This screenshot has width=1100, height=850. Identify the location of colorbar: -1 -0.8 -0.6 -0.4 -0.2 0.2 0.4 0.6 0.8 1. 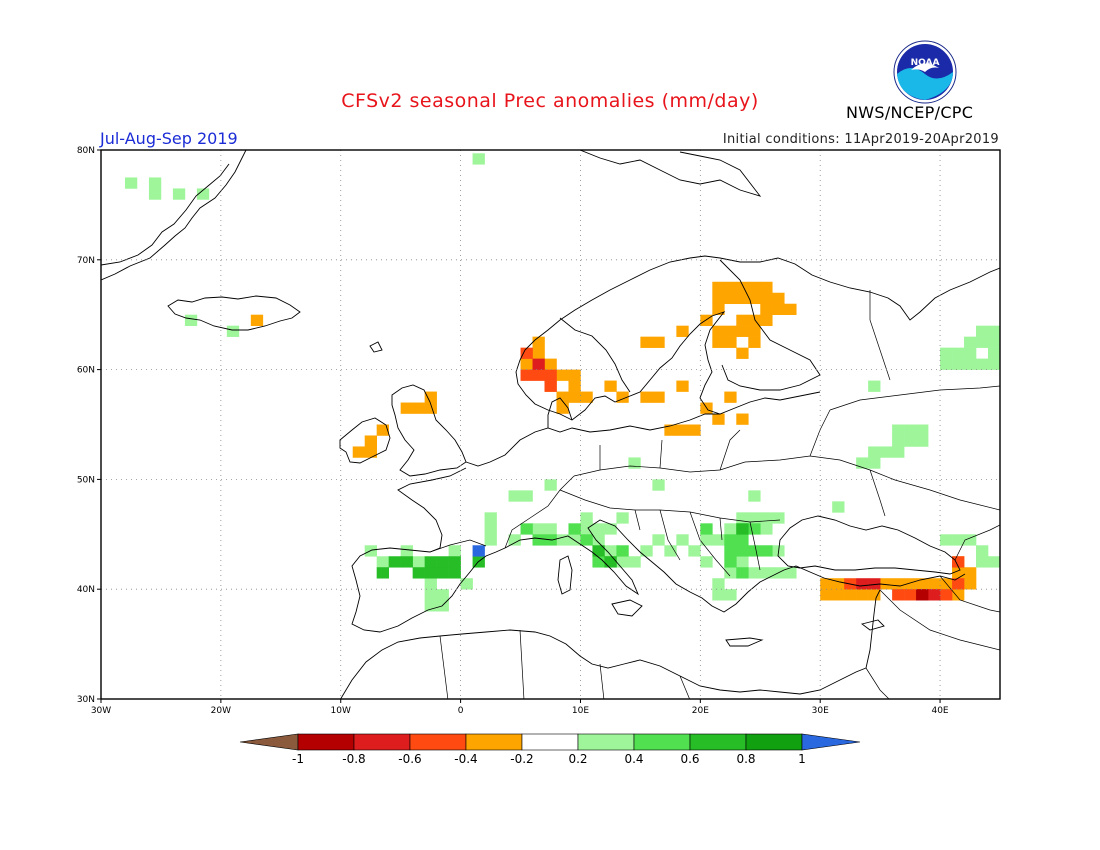
(550, 749).